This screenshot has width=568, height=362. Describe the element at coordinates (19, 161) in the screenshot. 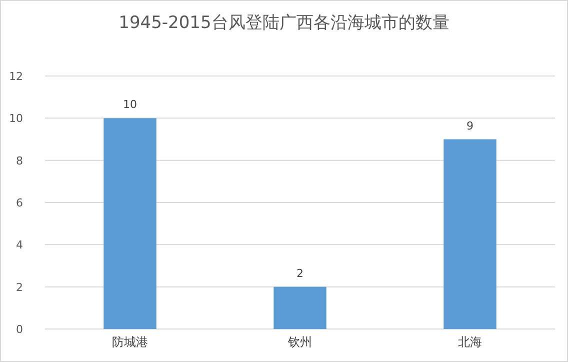

I see `y-tick-label: 8` at that location.